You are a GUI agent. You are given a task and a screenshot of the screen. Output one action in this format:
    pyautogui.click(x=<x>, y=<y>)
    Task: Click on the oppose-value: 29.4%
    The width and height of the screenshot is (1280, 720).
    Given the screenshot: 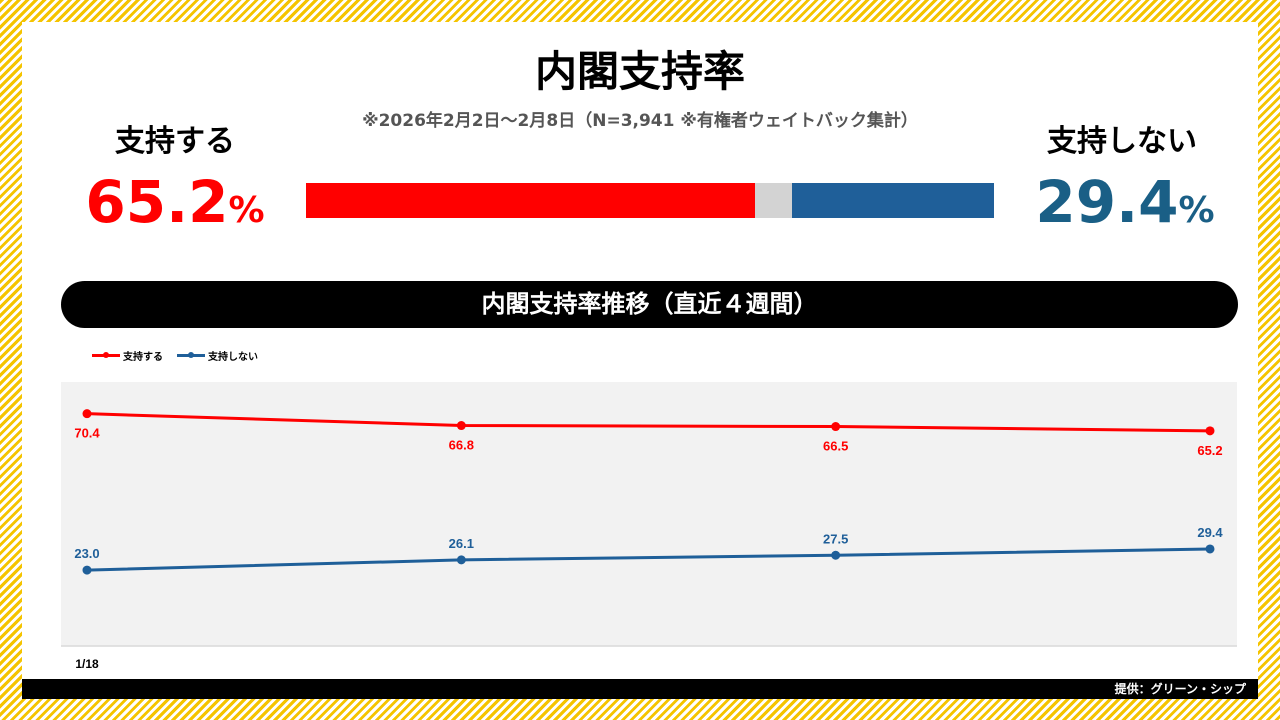 What is the action you would take?
    pyautogui.click(x=1125, y=202)
    